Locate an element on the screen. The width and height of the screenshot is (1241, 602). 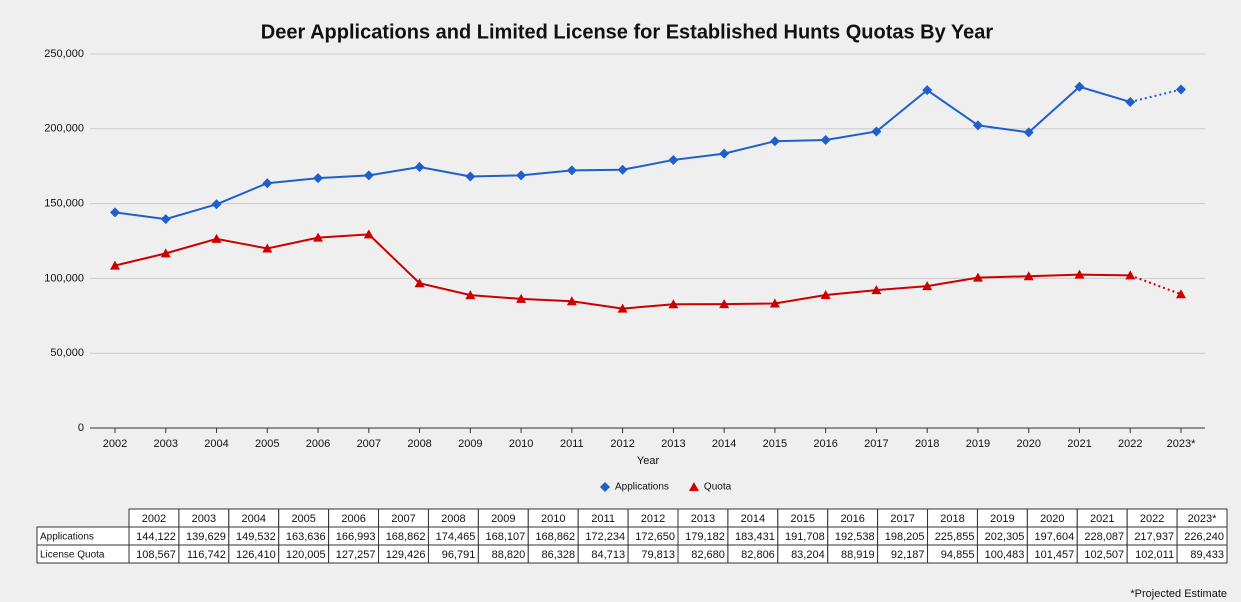
table-value: 172,234 is located at coordinates (605, 537).